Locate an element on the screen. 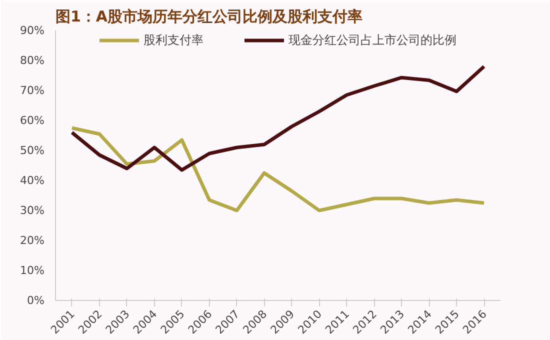 This screenshot has height=340, width=550. y-tick-label: 10% is located at coordinates (32, 270).